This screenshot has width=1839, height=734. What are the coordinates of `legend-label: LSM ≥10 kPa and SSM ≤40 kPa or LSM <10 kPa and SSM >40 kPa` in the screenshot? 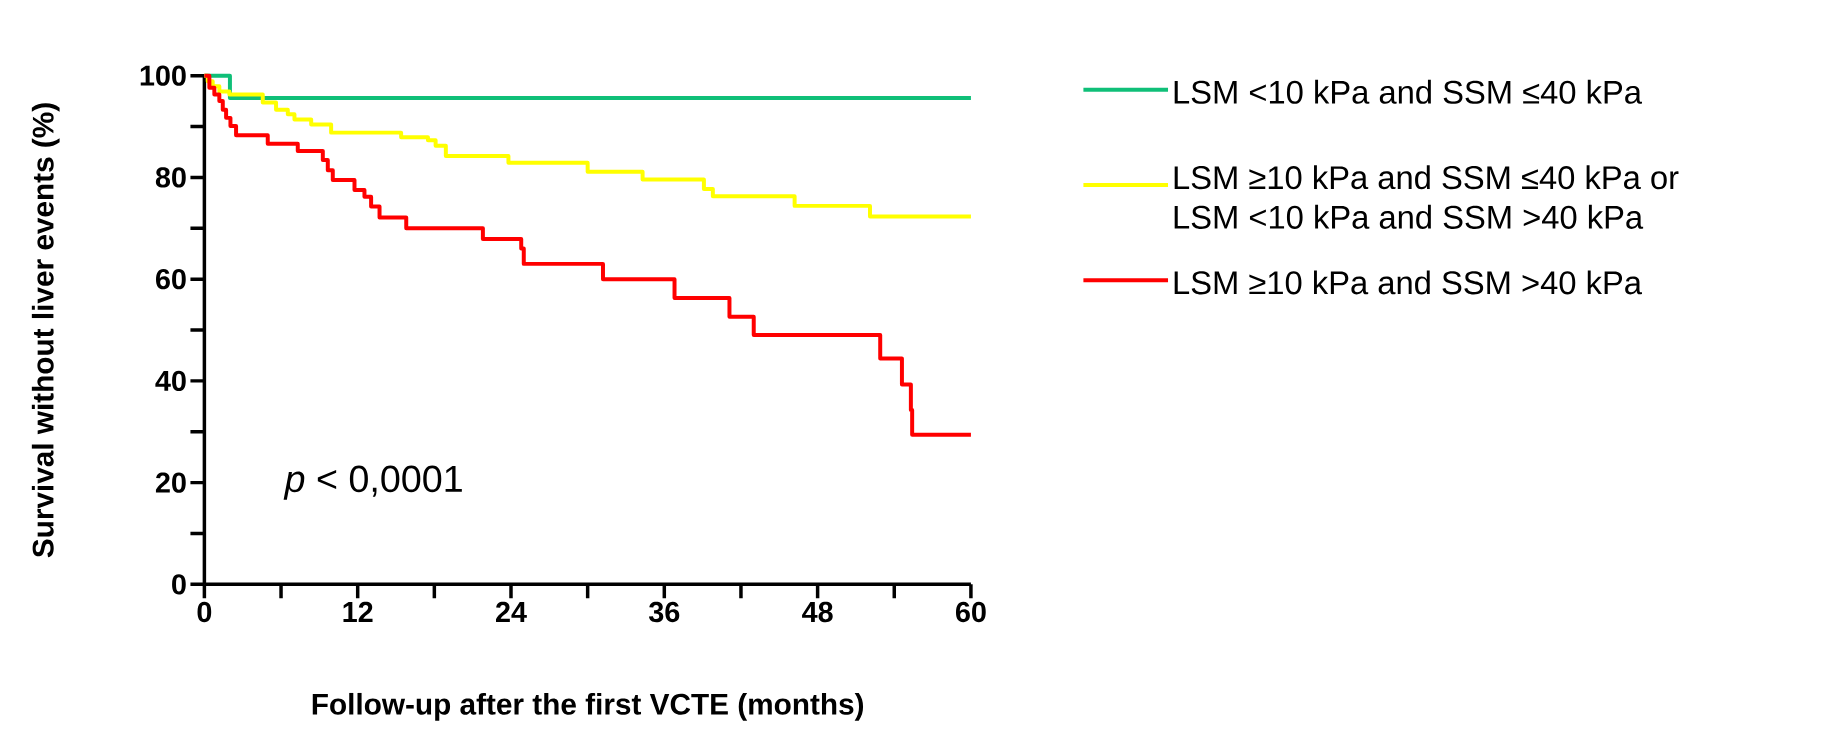 It's located at (1426, 197).